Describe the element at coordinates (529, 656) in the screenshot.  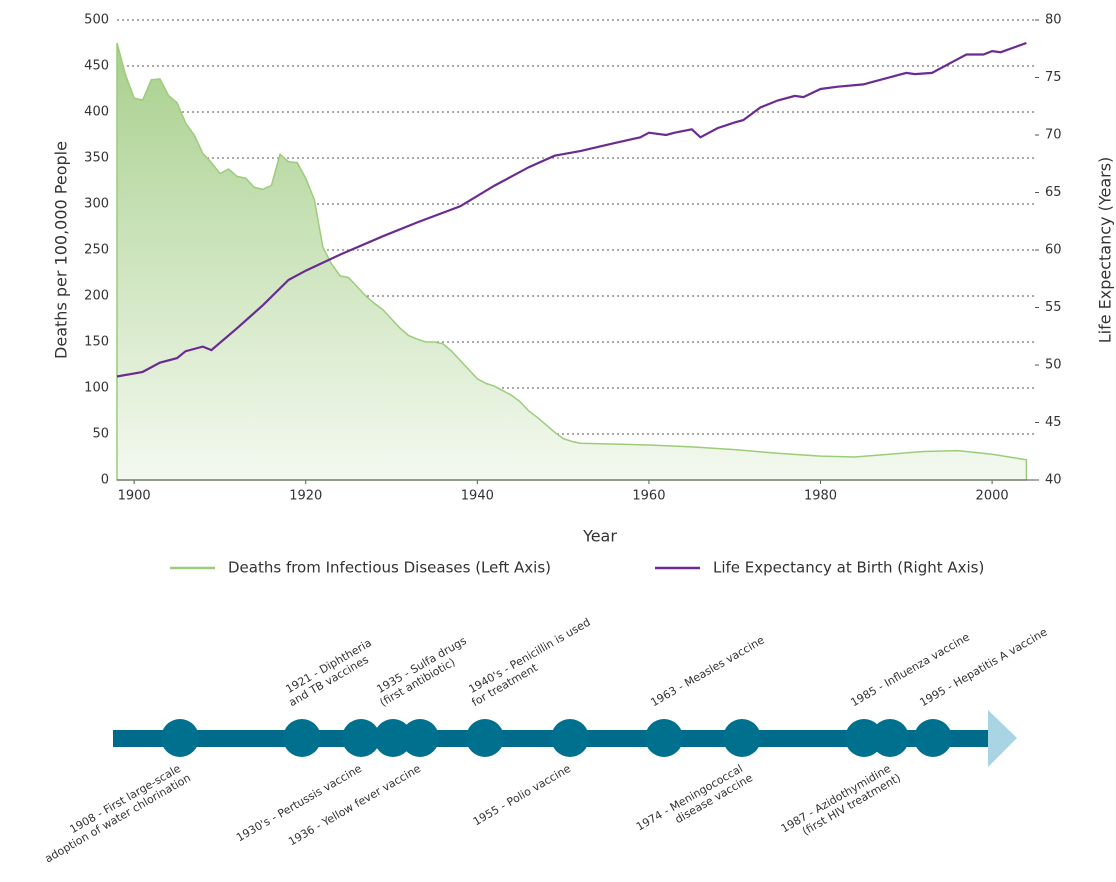
I see `event-text: 1940's - Penicillin is used` at that location.